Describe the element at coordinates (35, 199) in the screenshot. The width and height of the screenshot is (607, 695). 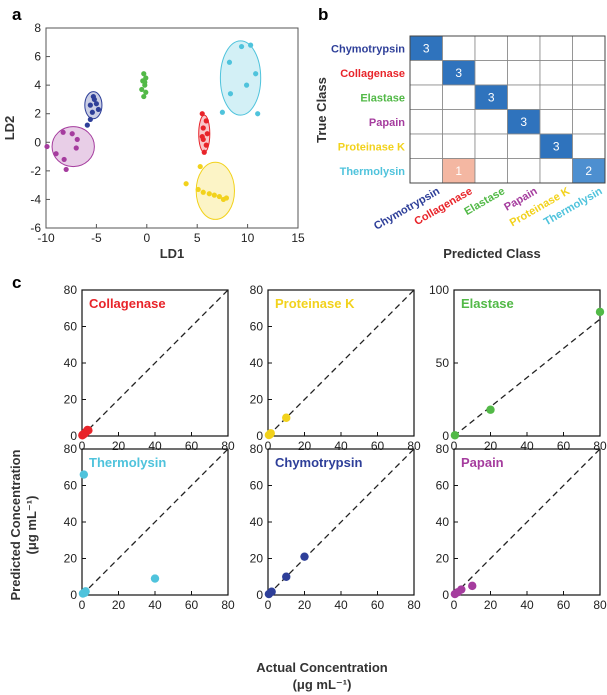
I see `y-tick-label: -4` at that location.